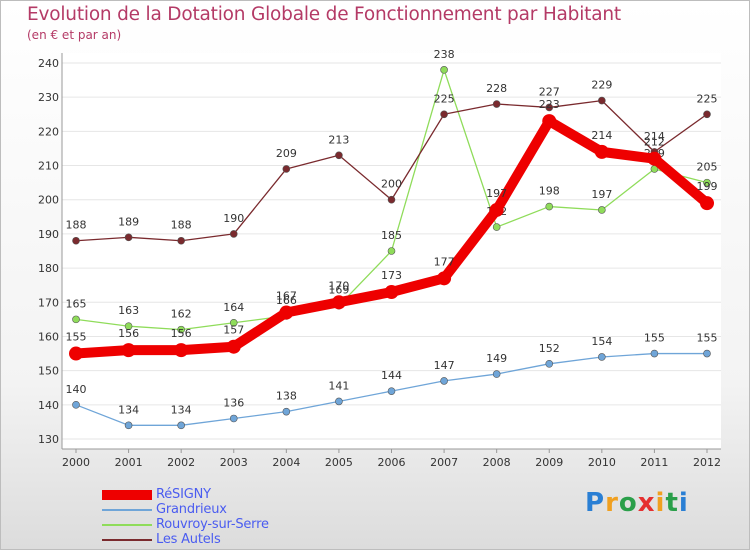  Describe the element at coordinates (549, 191) in the screenshot. I see `data-label: 198` at that location.